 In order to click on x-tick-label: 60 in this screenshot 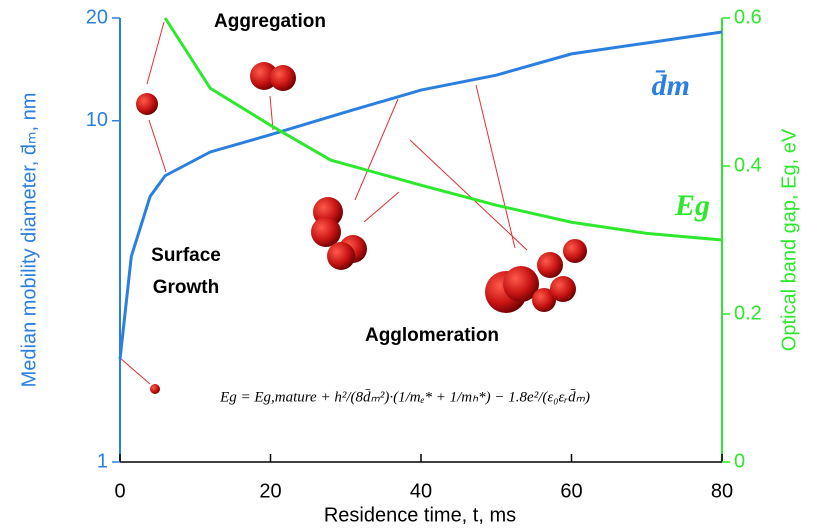, I will do `click(571, 491)`.